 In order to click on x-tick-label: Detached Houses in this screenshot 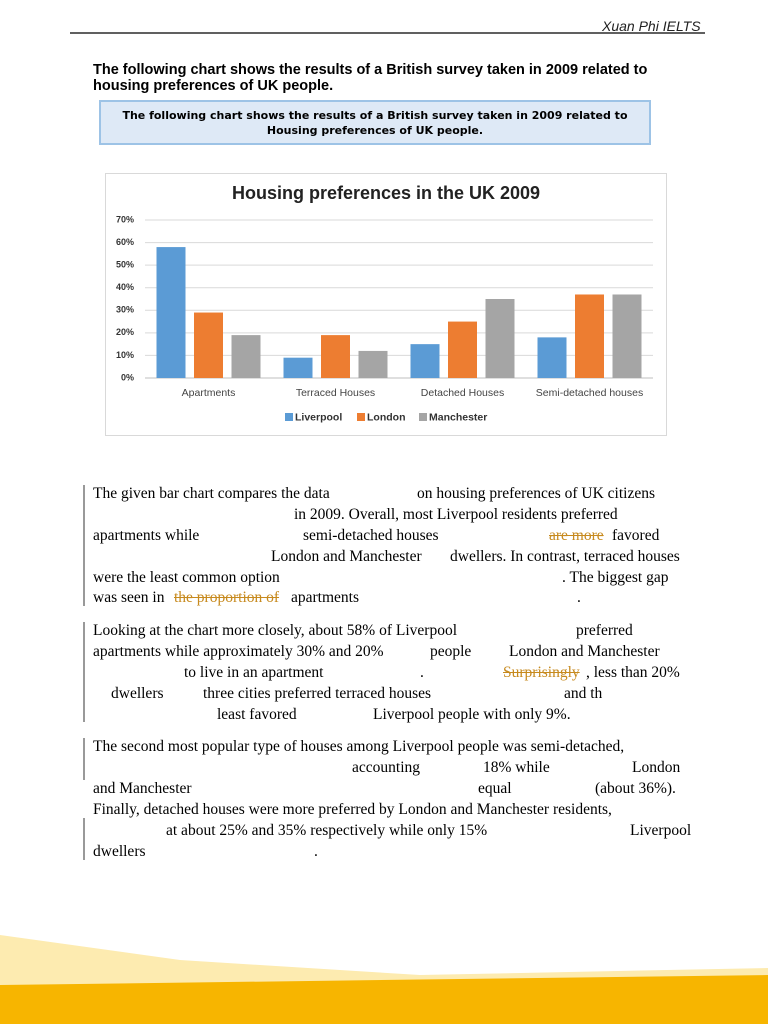, I will do `click(462, 393)`.